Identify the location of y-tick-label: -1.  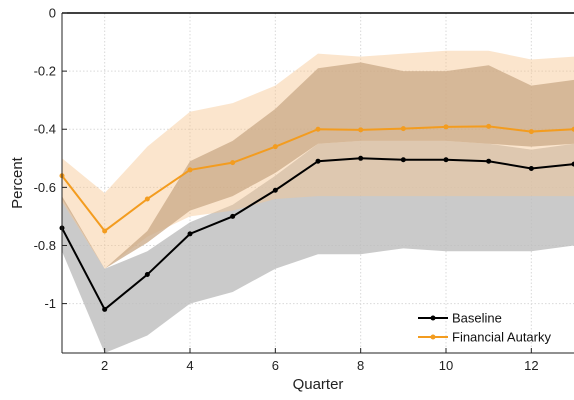
(50, 303).